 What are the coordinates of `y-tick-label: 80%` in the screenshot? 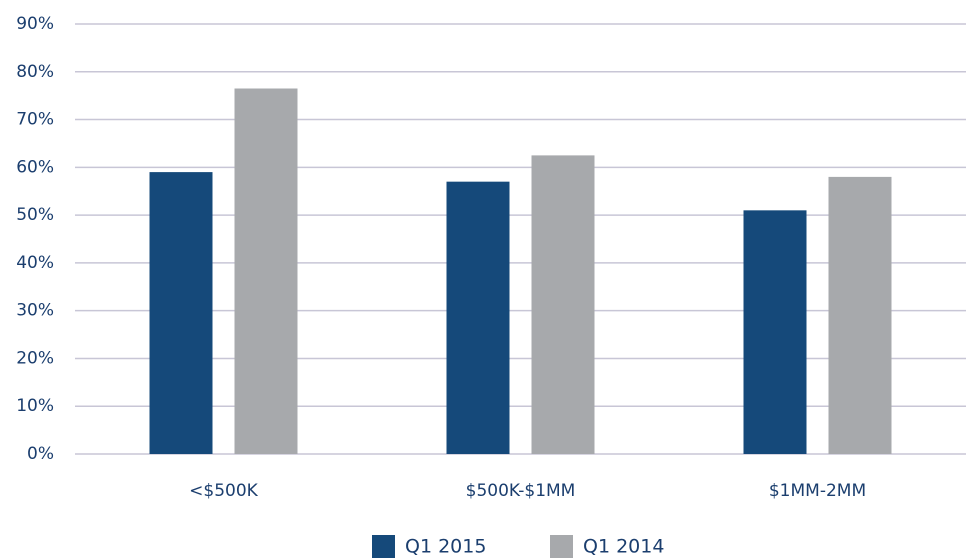 It's located at (35, 72).